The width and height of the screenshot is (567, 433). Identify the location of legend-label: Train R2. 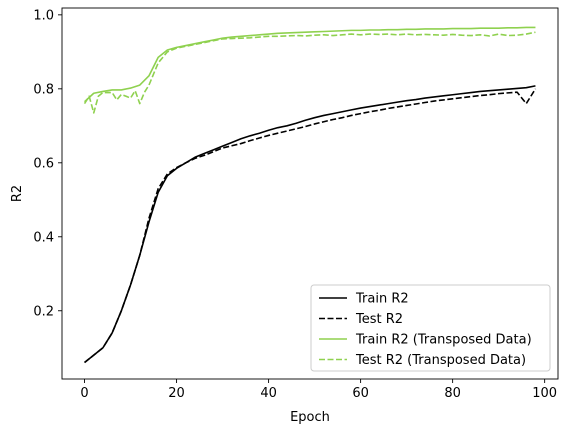
(382, 299).